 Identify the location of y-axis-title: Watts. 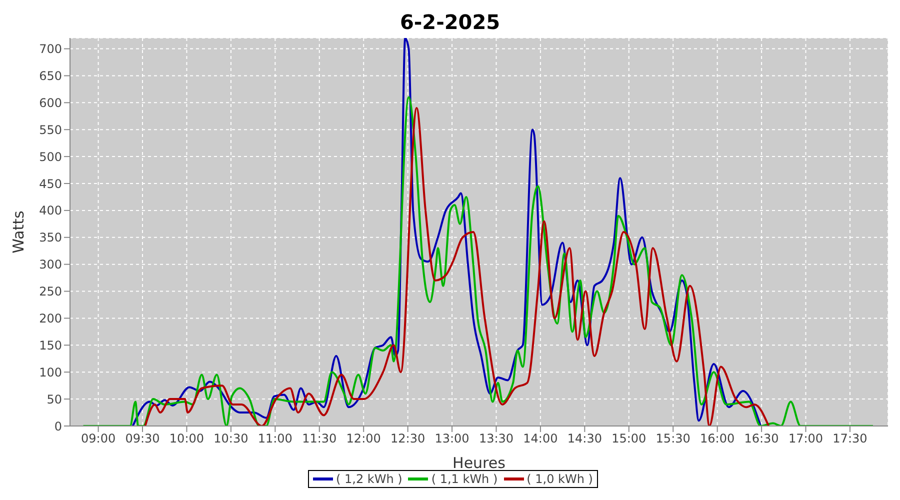
(18, 232).